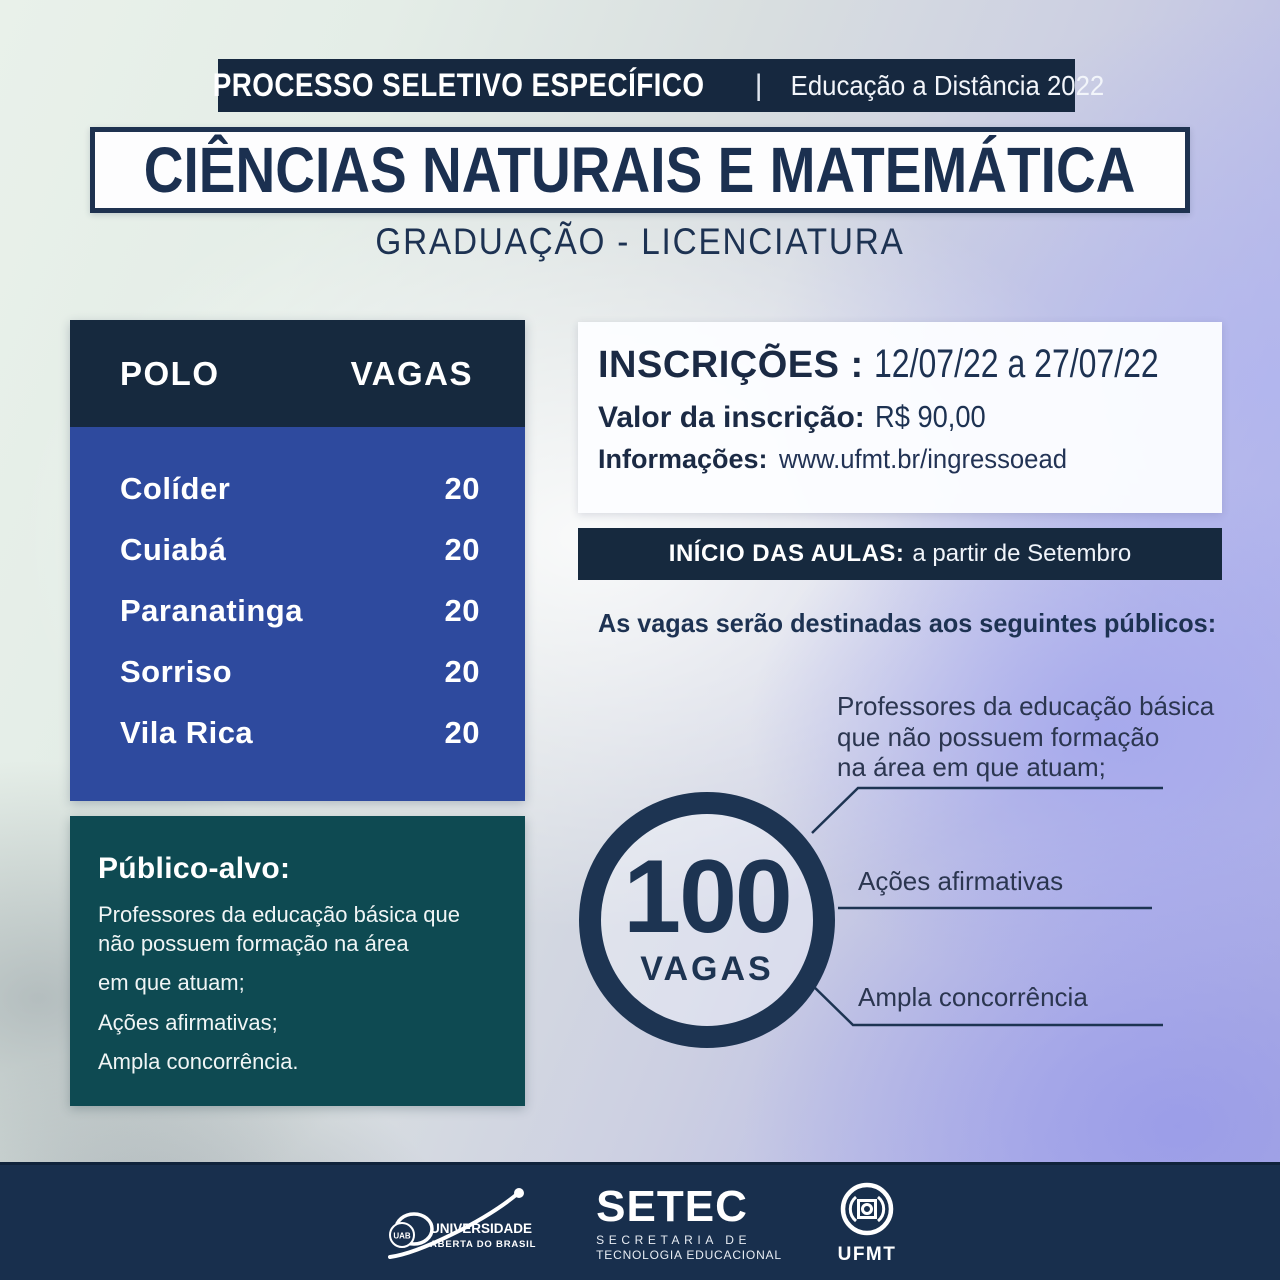  What do you see at coordinates (707, 969) in the screenshot?
I see `total-vagas-unit: VAGAS` at bounding box center [707, 969].